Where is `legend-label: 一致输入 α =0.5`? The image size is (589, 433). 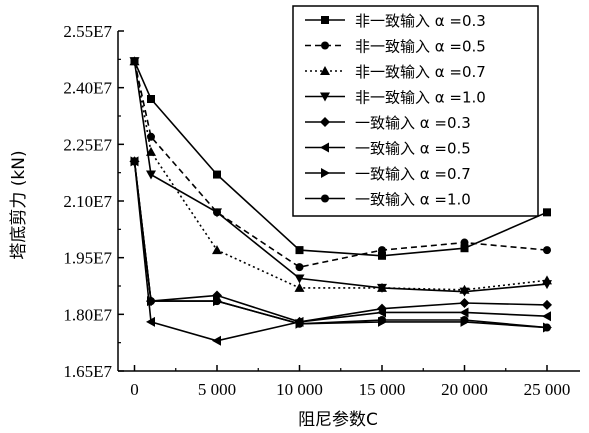
legend-label: 一致输入 α =0.5 is located at coordinates (413, 149).